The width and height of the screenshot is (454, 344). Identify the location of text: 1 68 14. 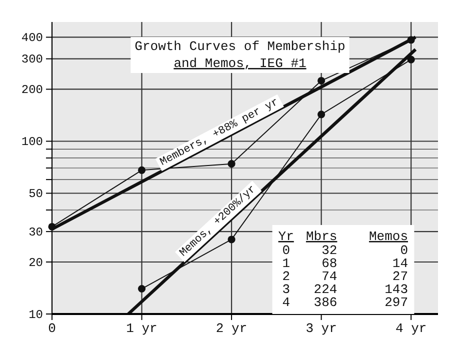
(345, 263).